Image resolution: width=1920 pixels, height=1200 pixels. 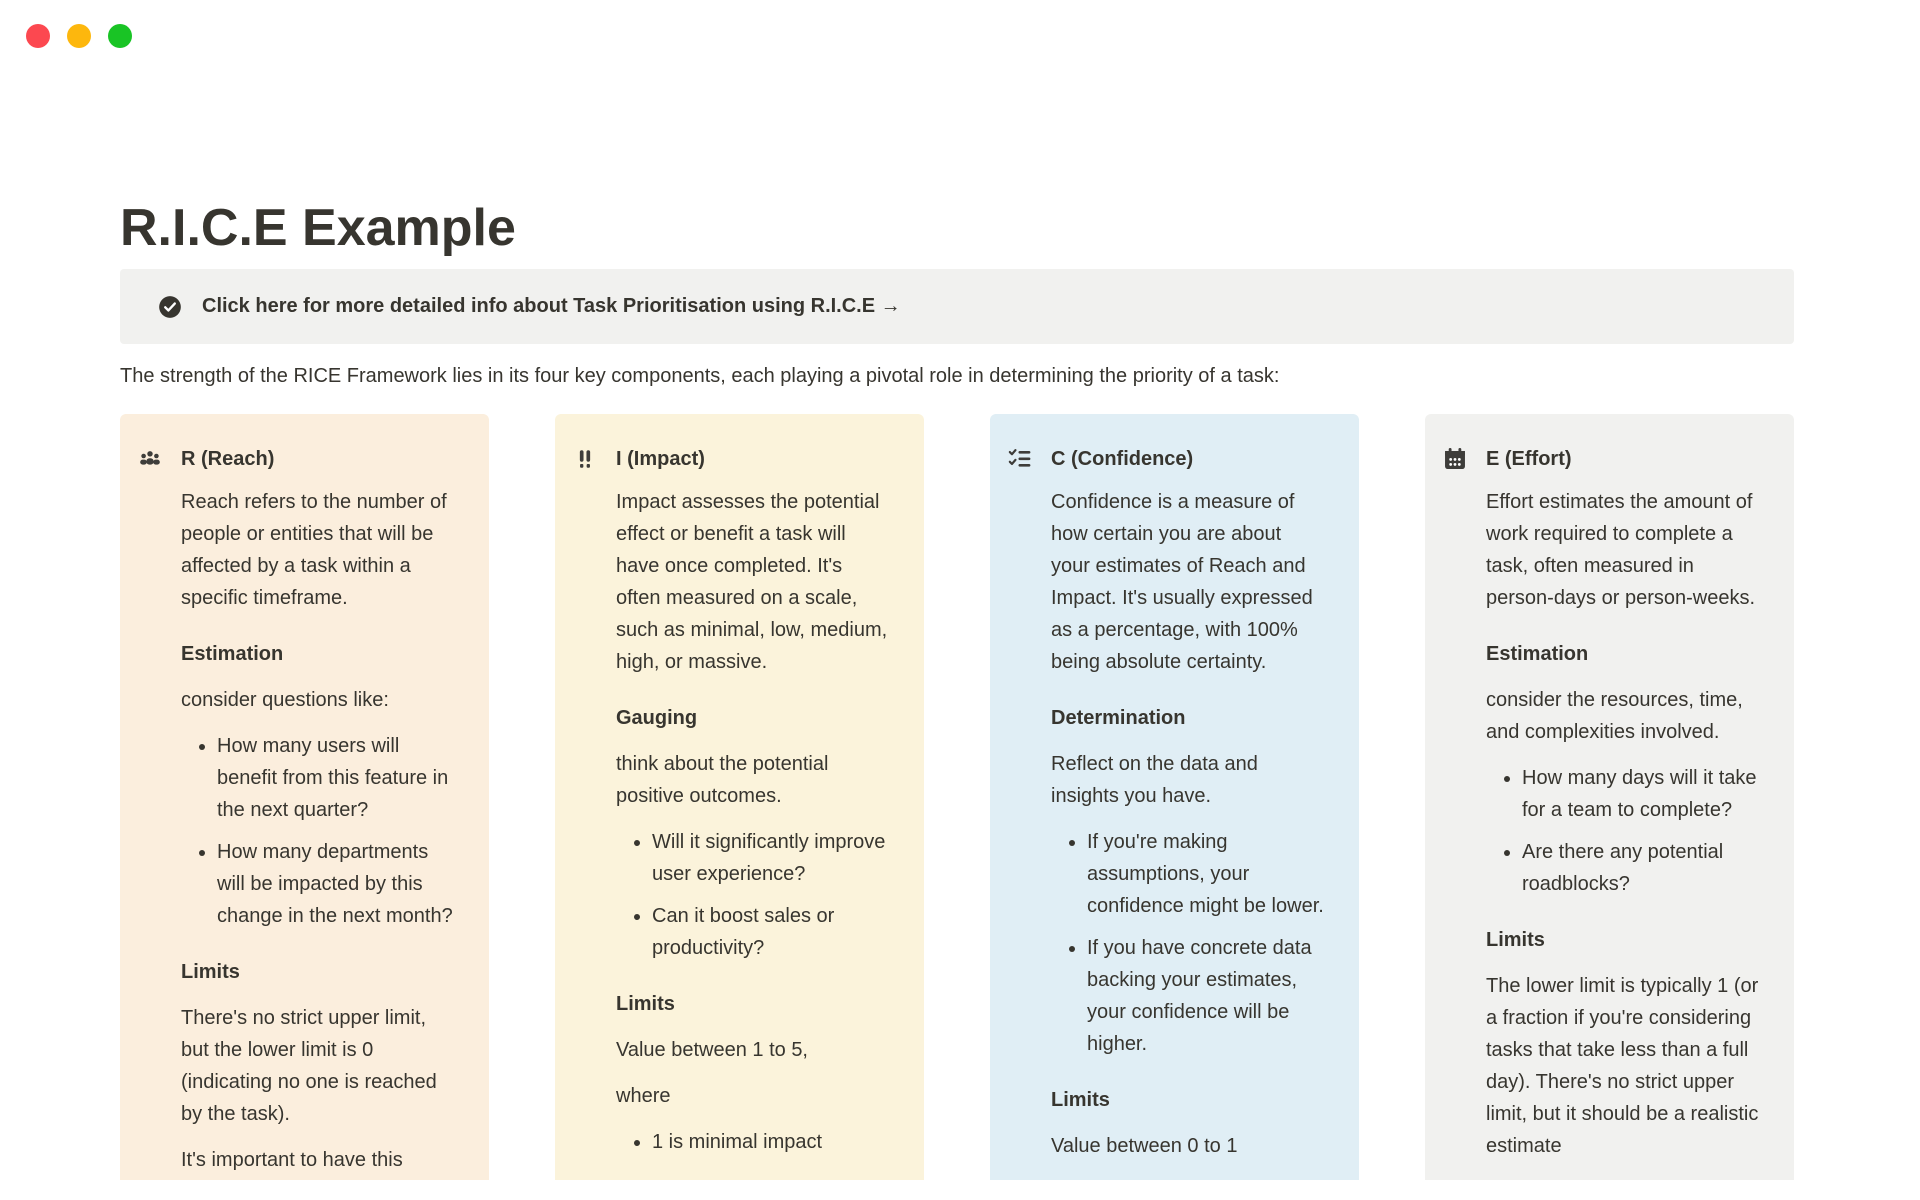 What do you see at coordinates (1641, 868) in the screenshot?
I see `list-item: Are there any potential roadblocks?` at bounding box center [1641, 868].